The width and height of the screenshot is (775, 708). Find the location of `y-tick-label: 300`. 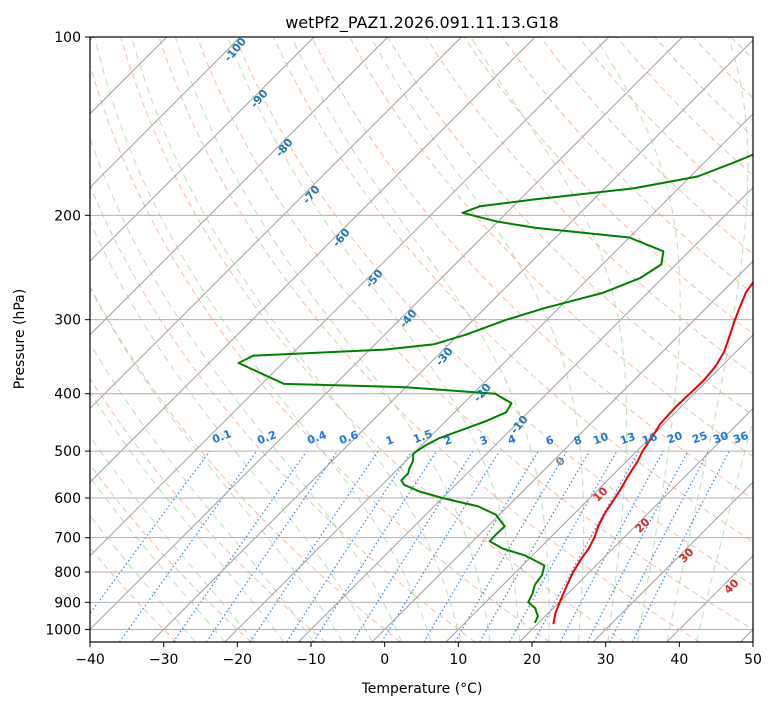

y-tick-label: 300 is located at coordinates (67, 321).